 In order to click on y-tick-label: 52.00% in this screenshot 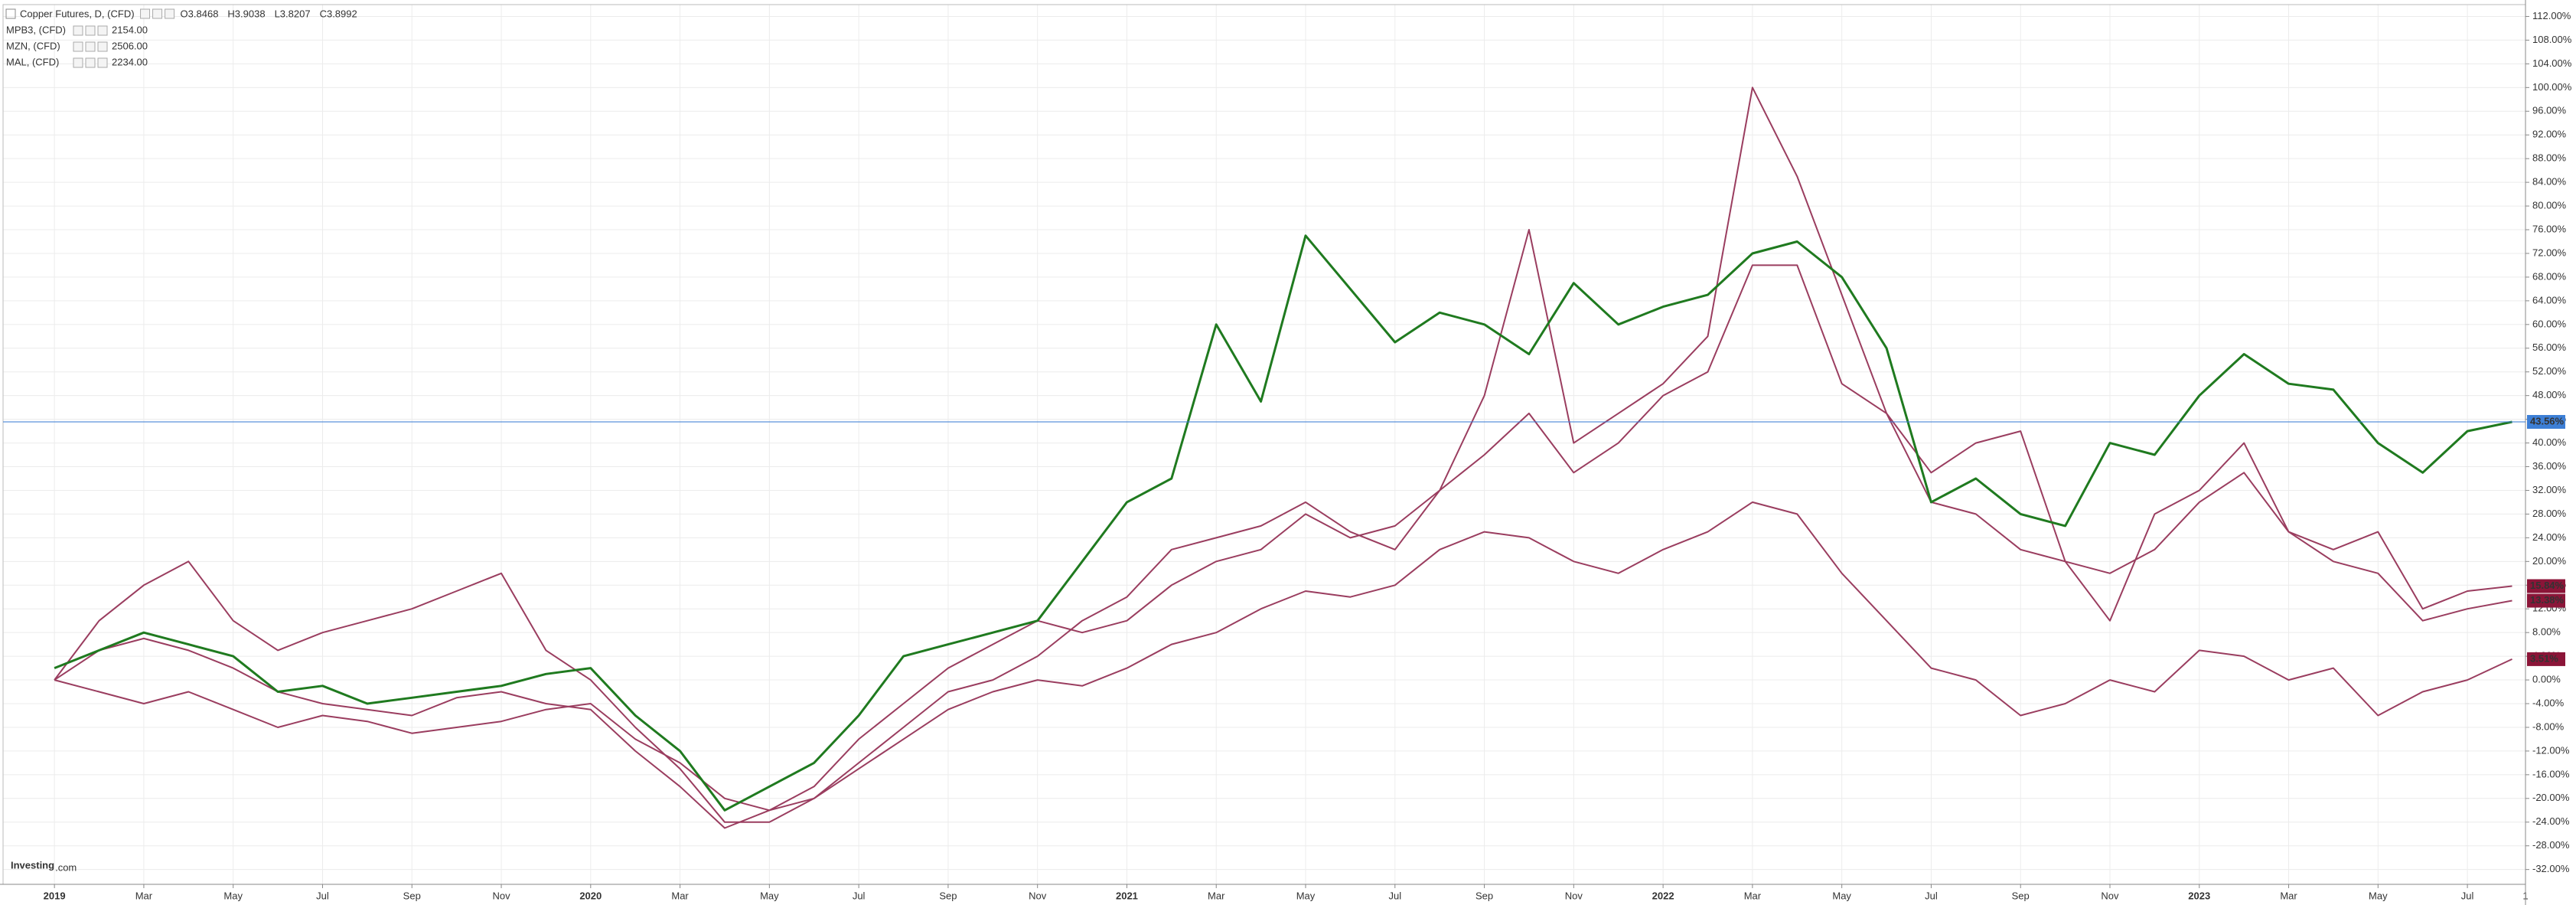, I will do `click(2549, 371)`.